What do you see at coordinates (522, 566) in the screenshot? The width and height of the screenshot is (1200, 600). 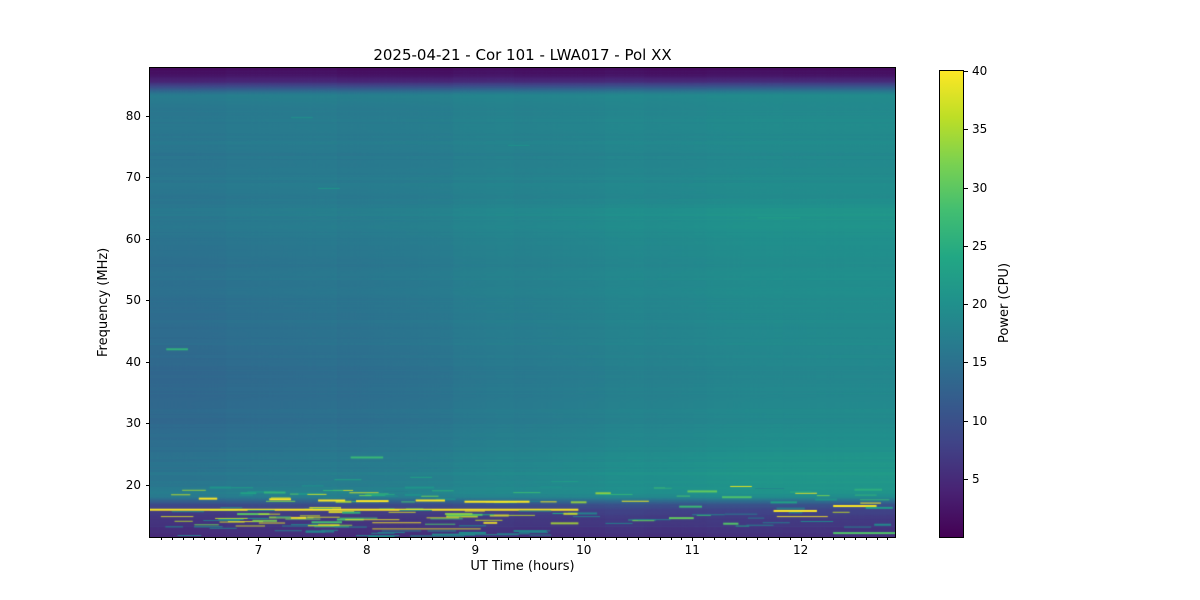 I see `x-axis-label: UT Time (hours)` at bounding box center [522, 566].